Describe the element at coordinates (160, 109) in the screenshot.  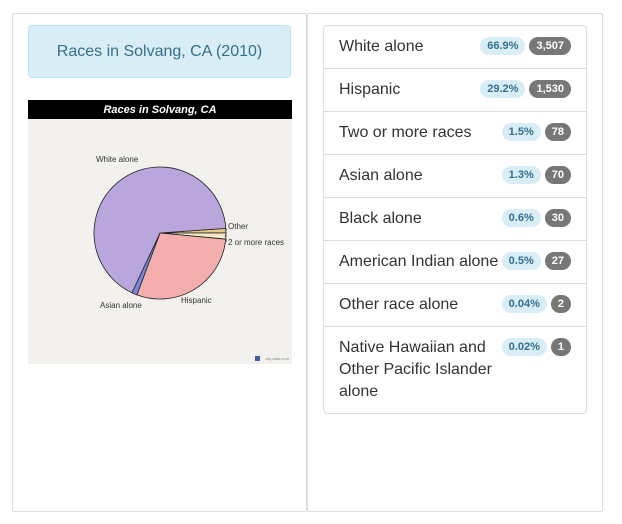
I see `chart-title: Races in Solvang, CA` at that location.